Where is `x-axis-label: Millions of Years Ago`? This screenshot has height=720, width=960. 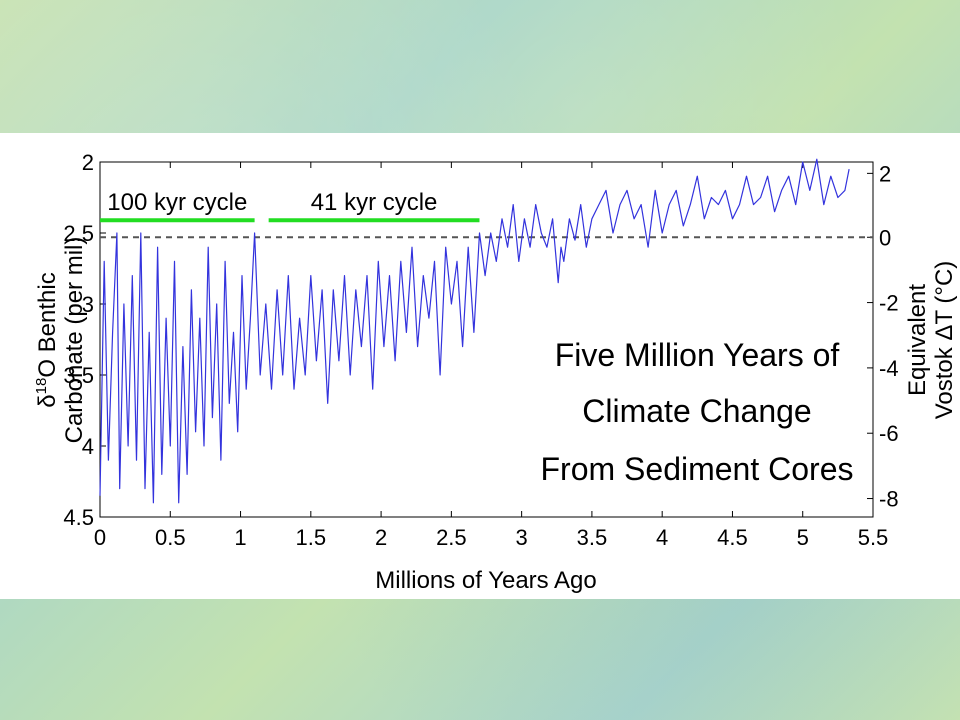
x-axis-label: Millions of Years Ago is located at coordinates (485, 580).